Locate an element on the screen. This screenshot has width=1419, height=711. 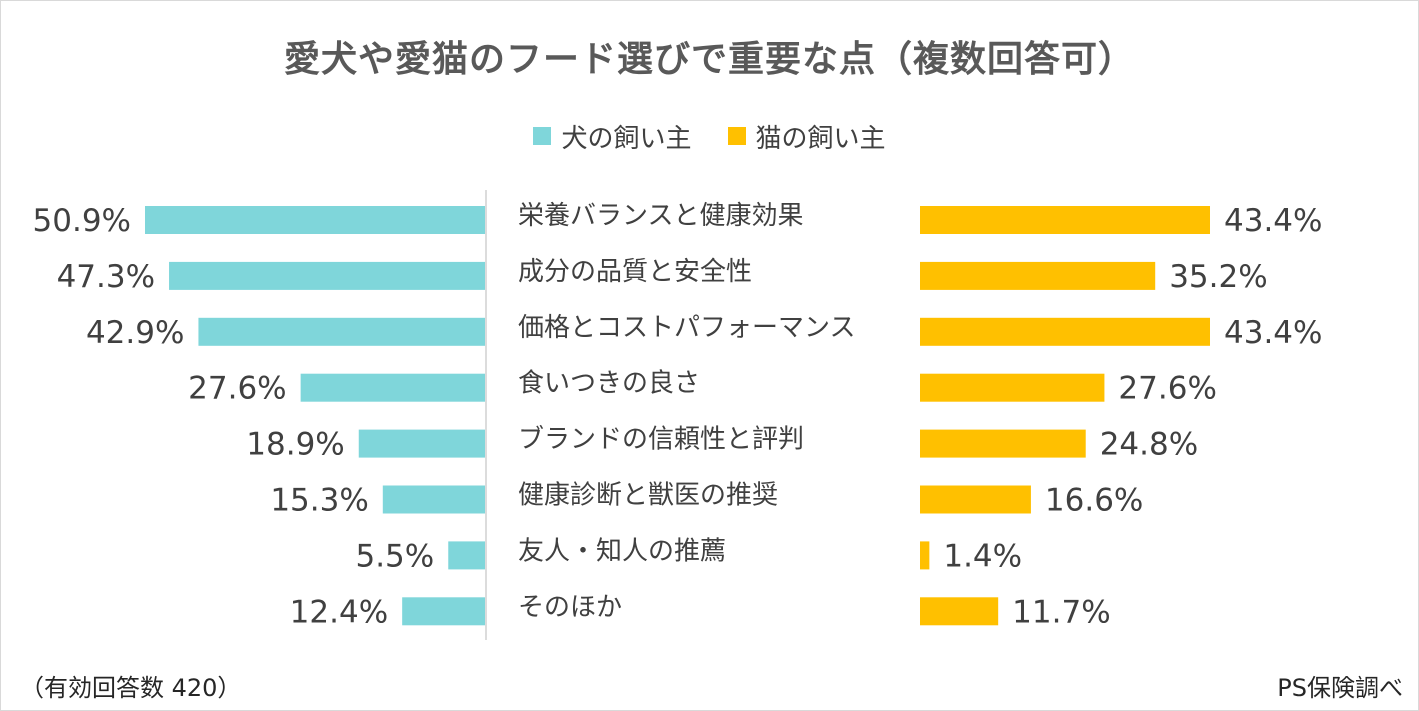
cat-value-label-row-4: 27.6% is located at coordinates (1167, 389).